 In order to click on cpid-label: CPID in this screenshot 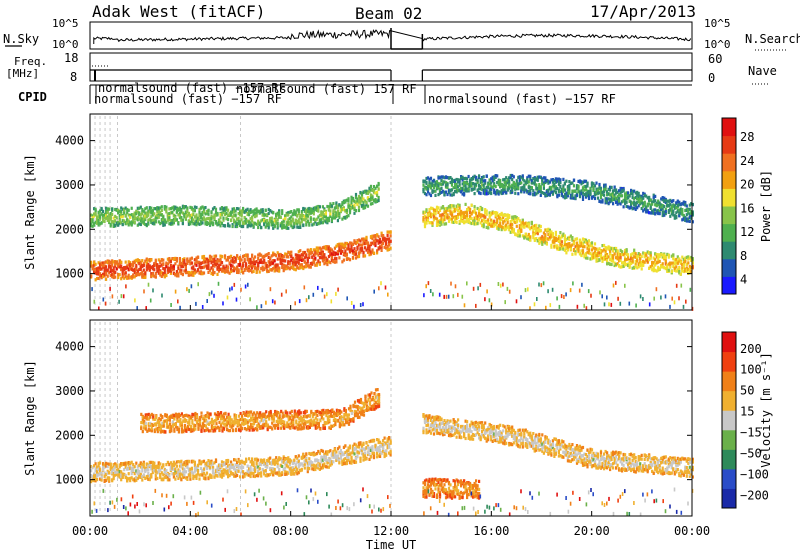, I will do `click(32, 97)`.